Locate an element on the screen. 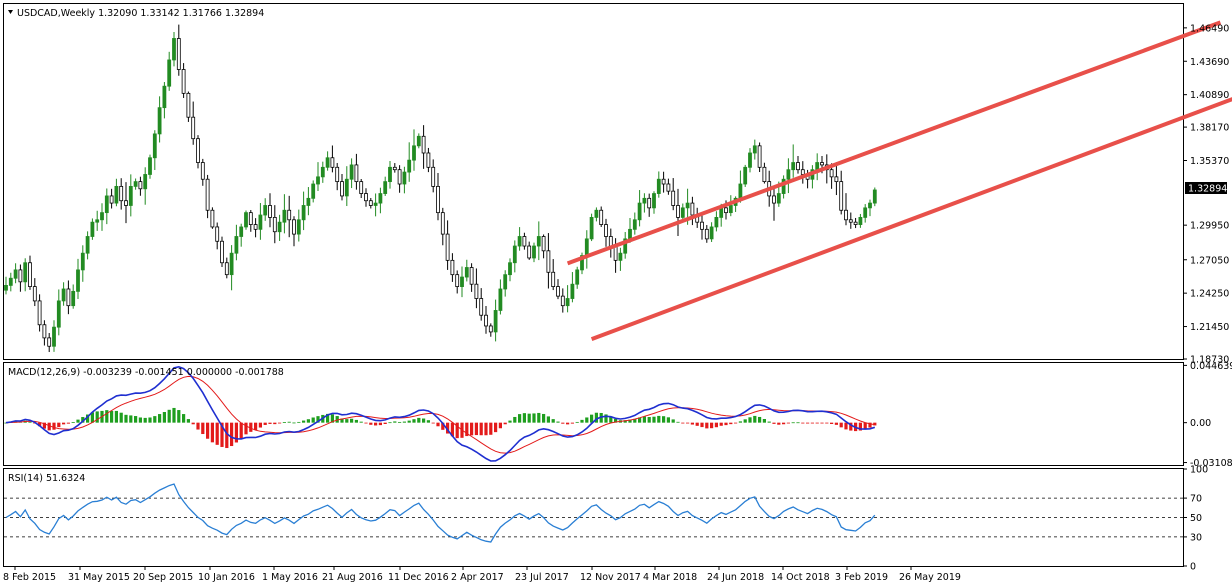 Image resolution: width=1232 pixels, height=588 pixels. y-tick-label: 1.43690 is located at coordinates (1209, 62).